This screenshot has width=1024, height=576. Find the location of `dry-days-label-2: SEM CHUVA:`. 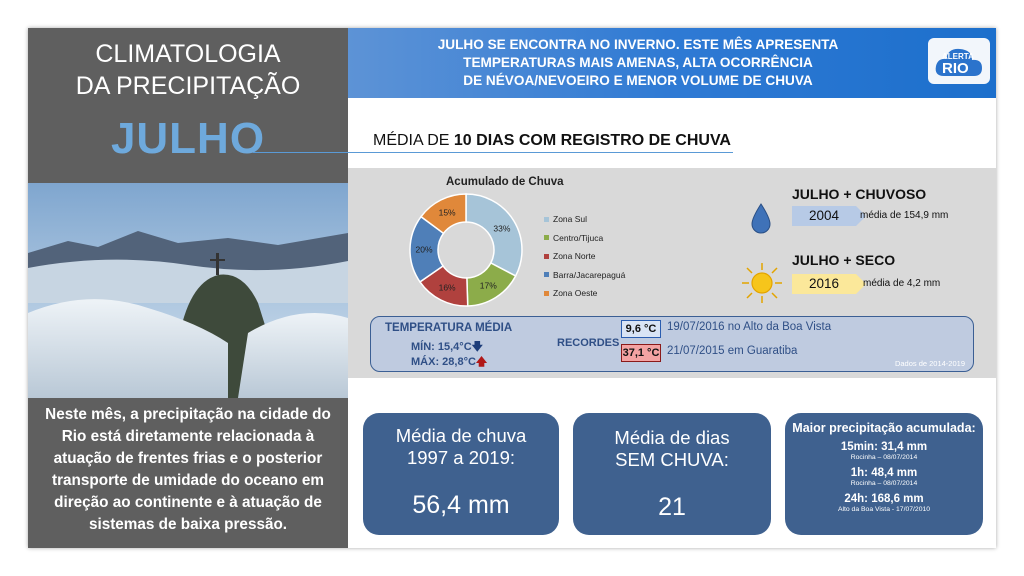

dry-days-label-2: SEM CHUVA: is located at coordinates (672, 459).